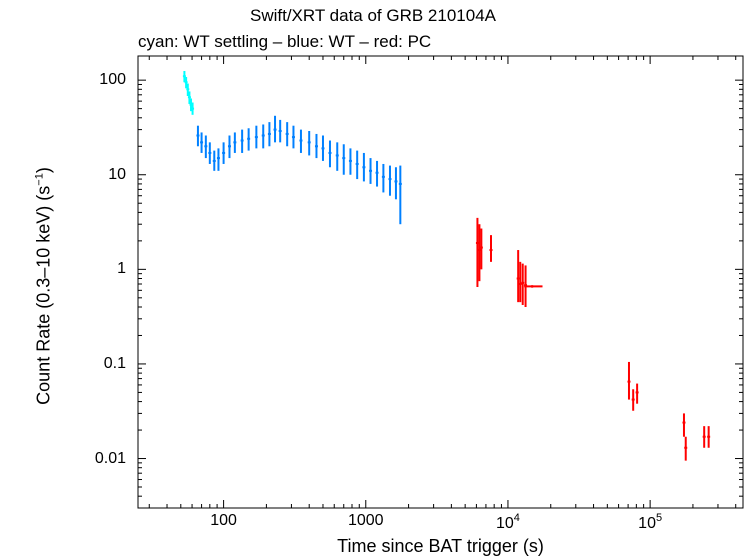 The width and height of the screenshot is (746, 558). I want to click on x-tick-label: 100, so click(223, 521).